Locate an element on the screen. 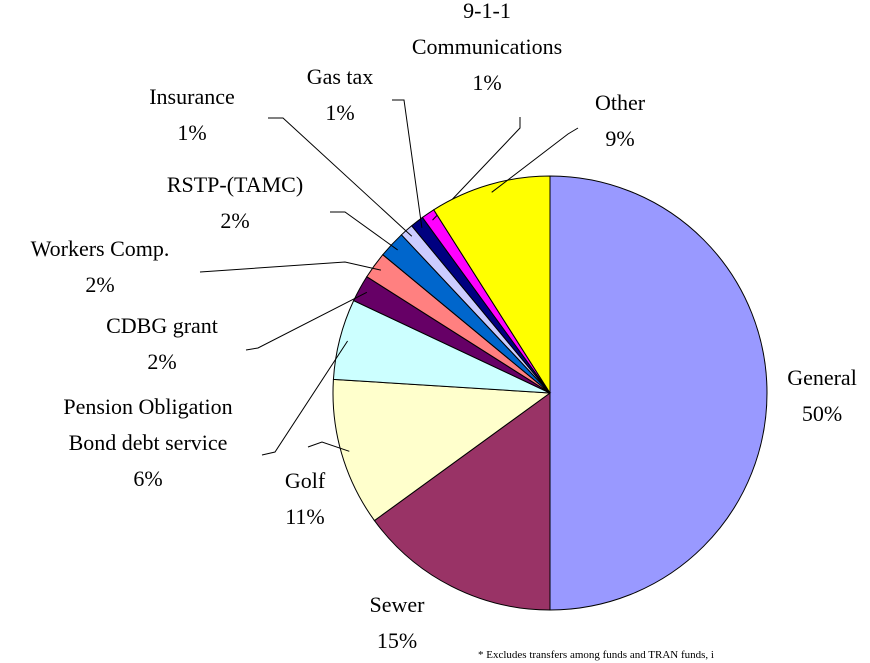 The width and height of the screenshot is (870, 663). slice-label: 9-1-1 Communications is located at coordinates (487, 29).